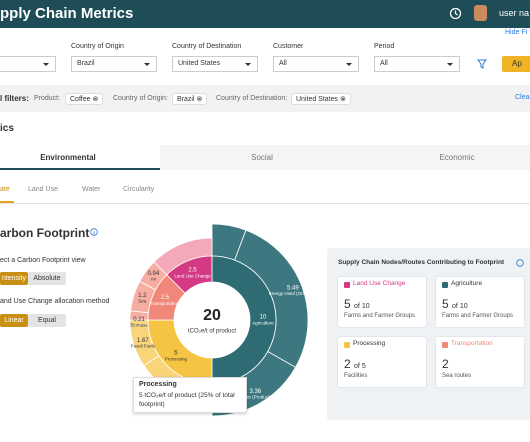  Describe the element at coordinates (55, 301) in the screenshot. I see `method-label: and Use Change allocation method` at that location.